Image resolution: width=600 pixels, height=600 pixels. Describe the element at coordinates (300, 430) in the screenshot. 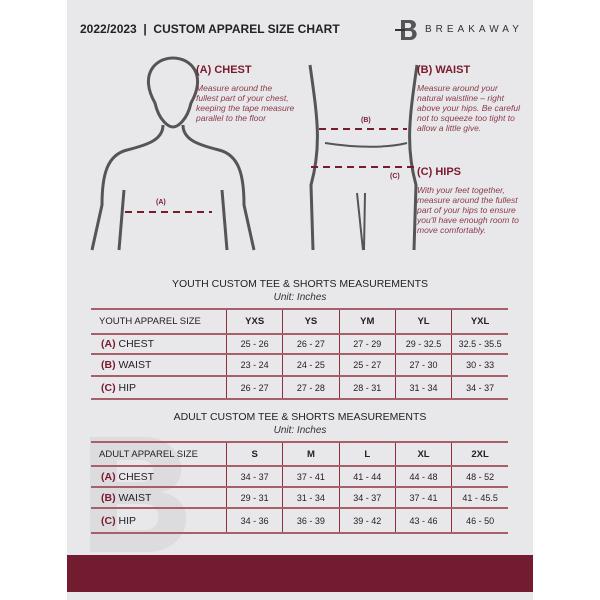

I see `adult-unit: Unit: Inches` at that location.